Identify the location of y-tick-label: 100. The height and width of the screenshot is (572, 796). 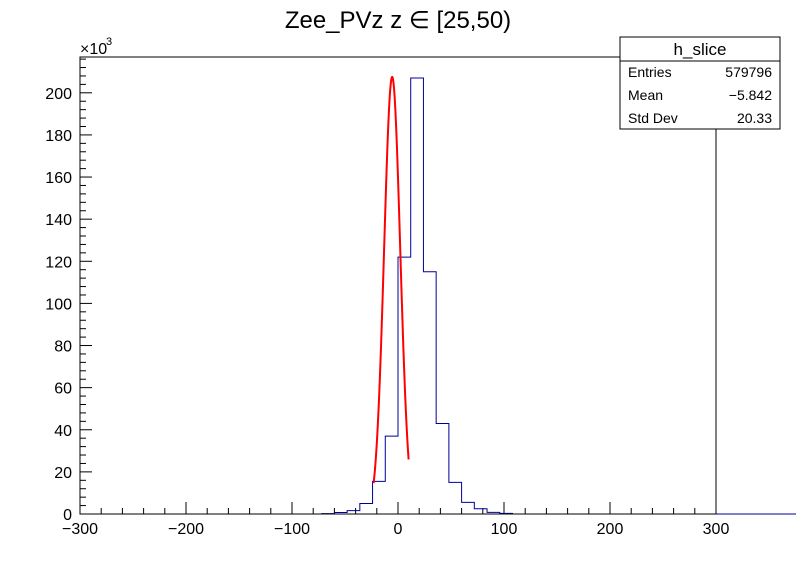
(58, 304).